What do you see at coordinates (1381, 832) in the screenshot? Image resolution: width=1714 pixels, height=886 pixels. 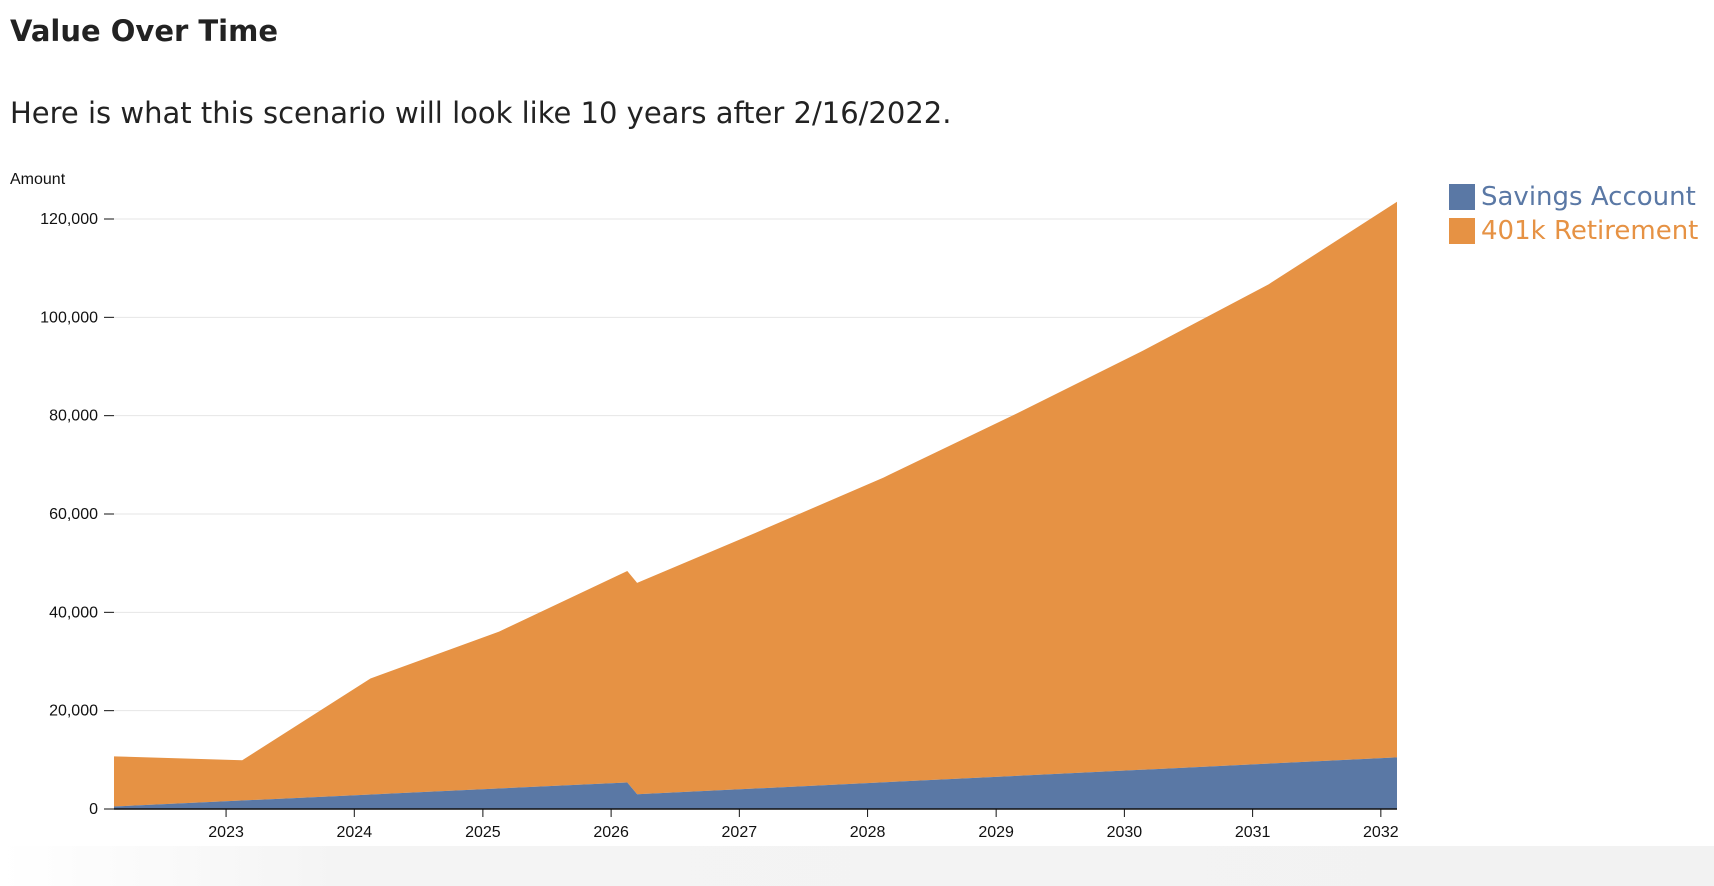 I see `x-tick-label-2032: 2032` at bounding box center [1381, 832].